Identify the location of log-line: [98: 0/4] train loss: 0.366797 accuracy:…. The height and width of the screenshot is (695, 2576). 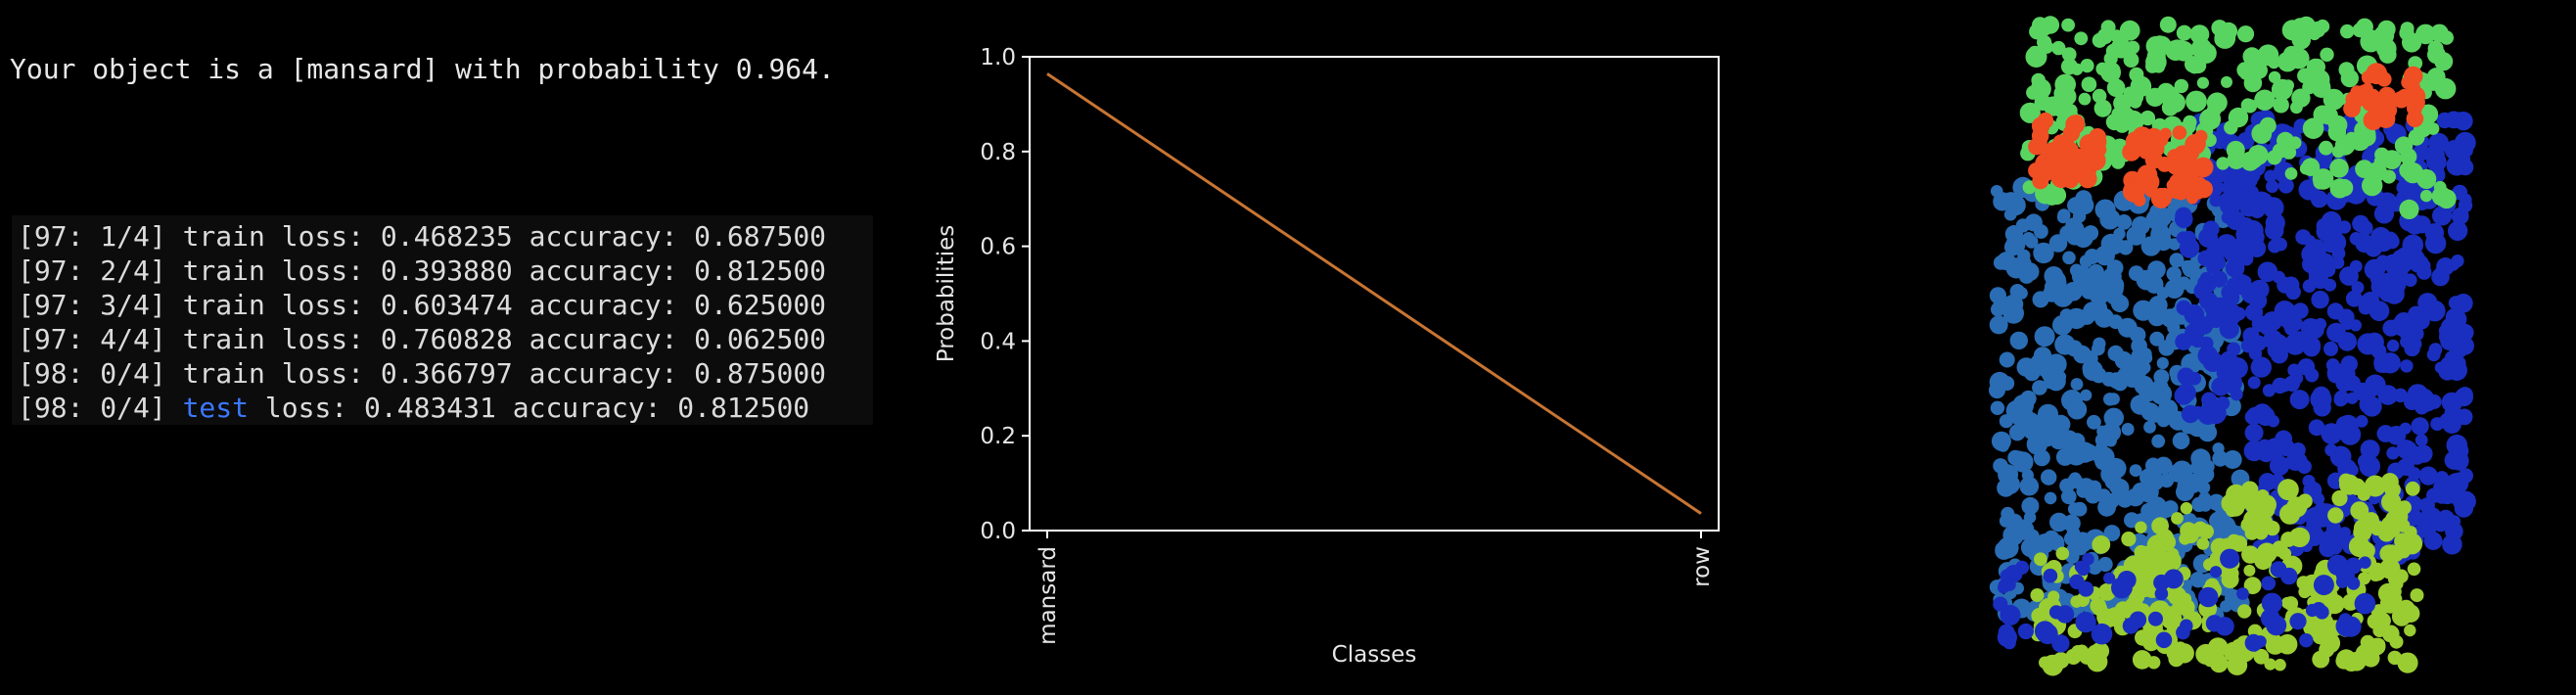
(422, 374).